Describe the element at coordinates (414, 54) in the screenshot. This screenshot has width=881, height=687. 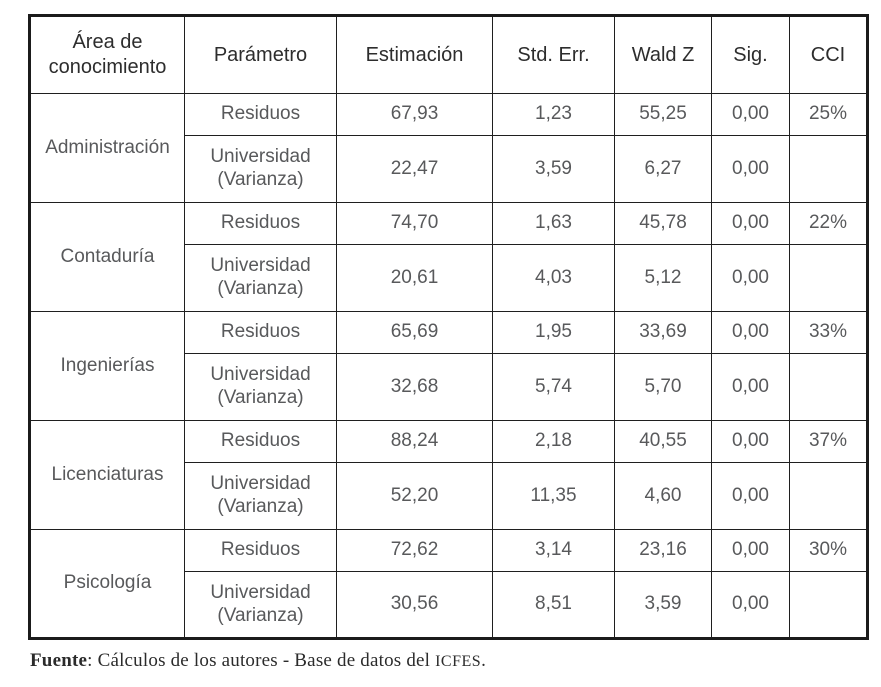
I see `header-estimacion: Estimación` at that location.